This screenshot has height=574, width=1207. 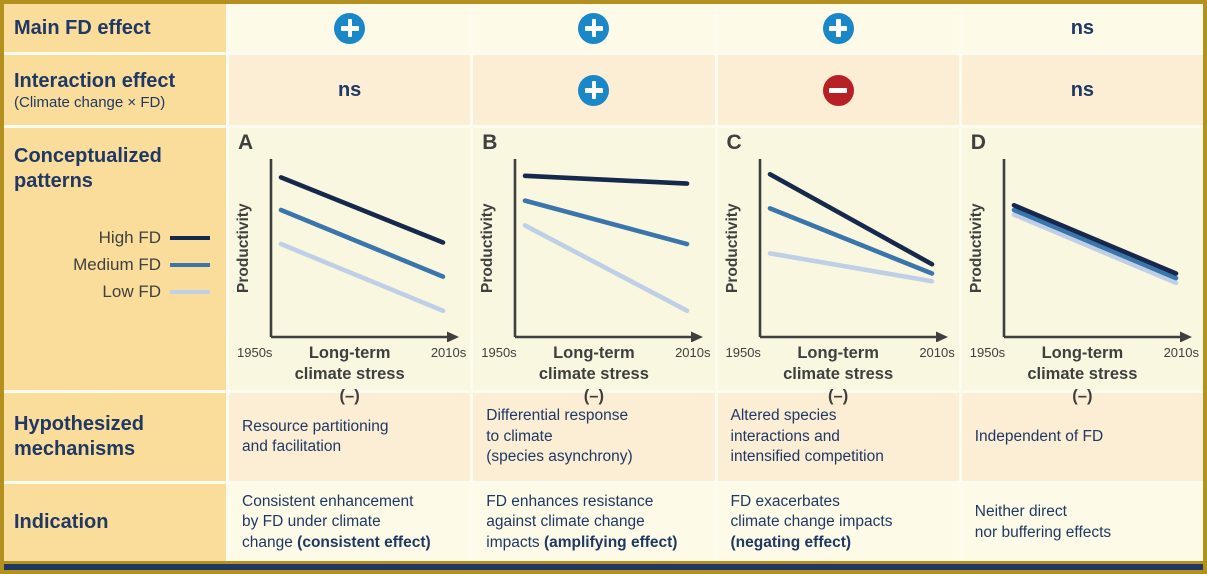 I want to click on interaction-cell-b, so click(x=594, y=90).